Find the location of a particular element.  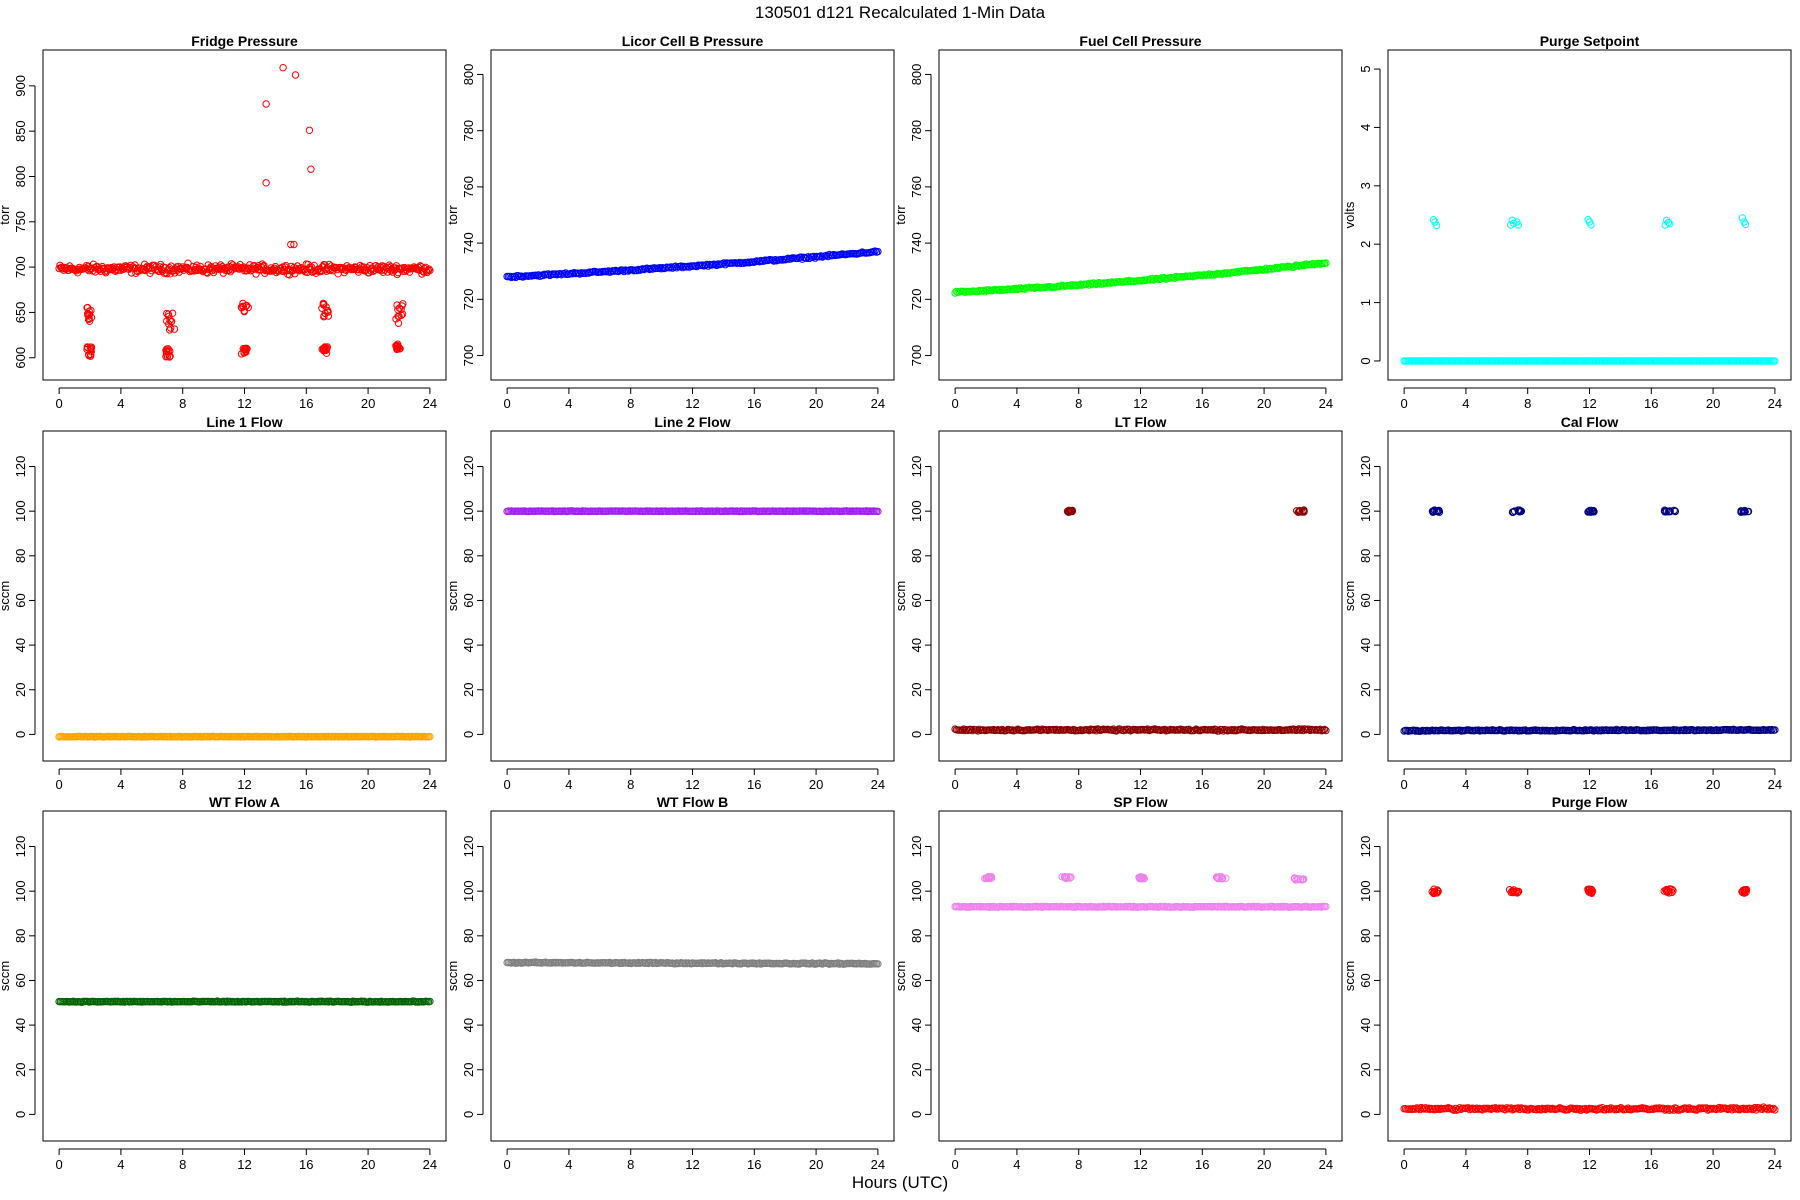

y-tick-label: 800 is located at coordinates (916, 75).